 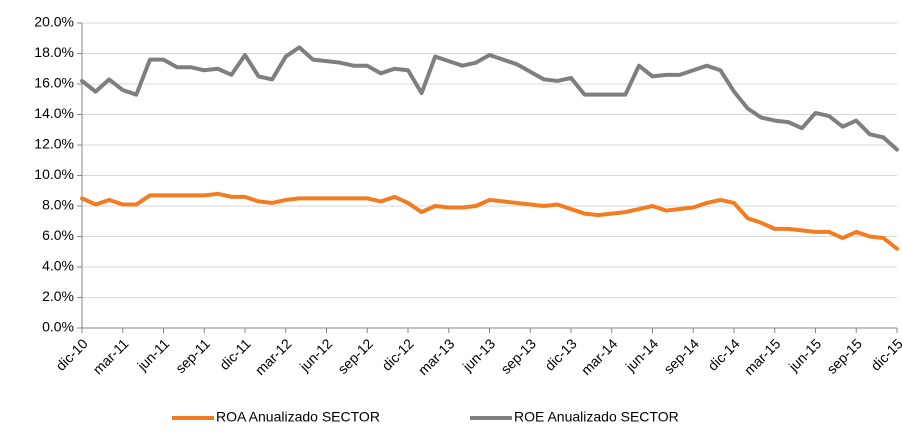 I want to click on x-tick-label: dic-11, so click(x=235, y=354).